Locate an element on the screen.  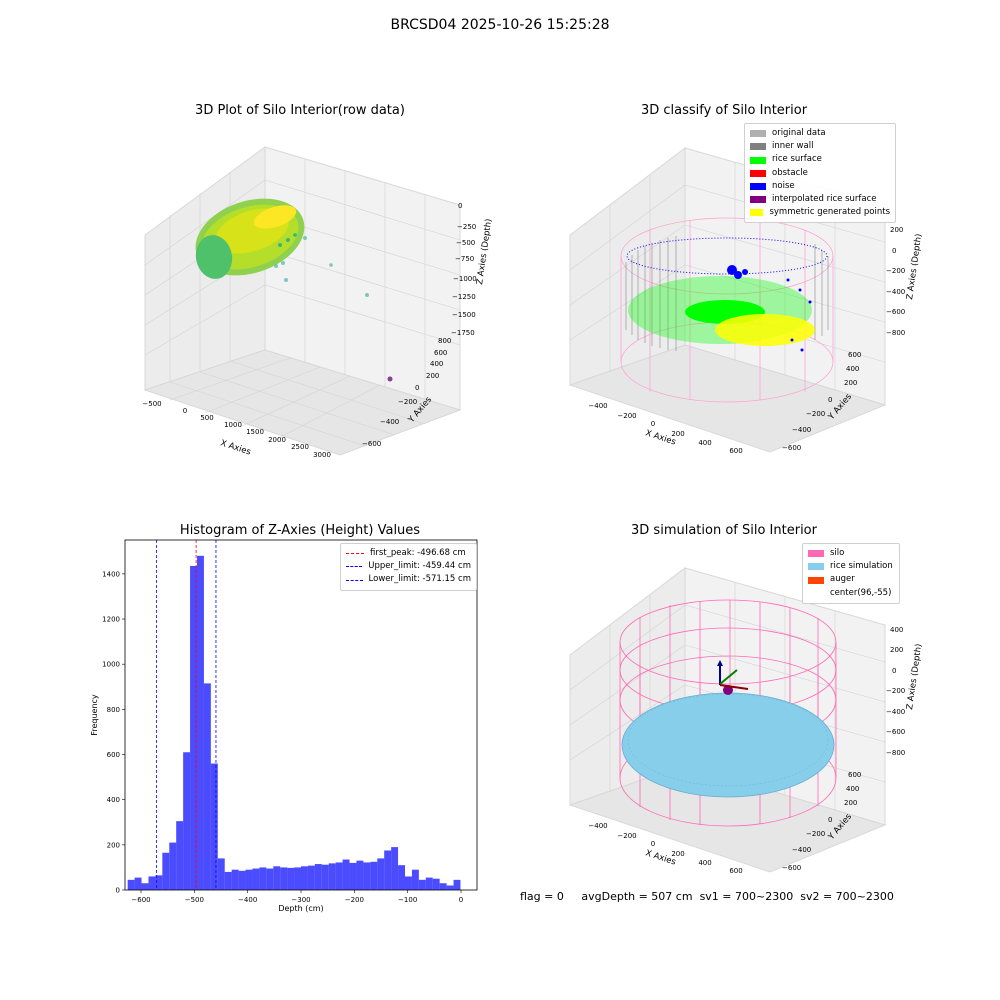
legend-label: interpolated rice surface is located at coordinates (824, 199).